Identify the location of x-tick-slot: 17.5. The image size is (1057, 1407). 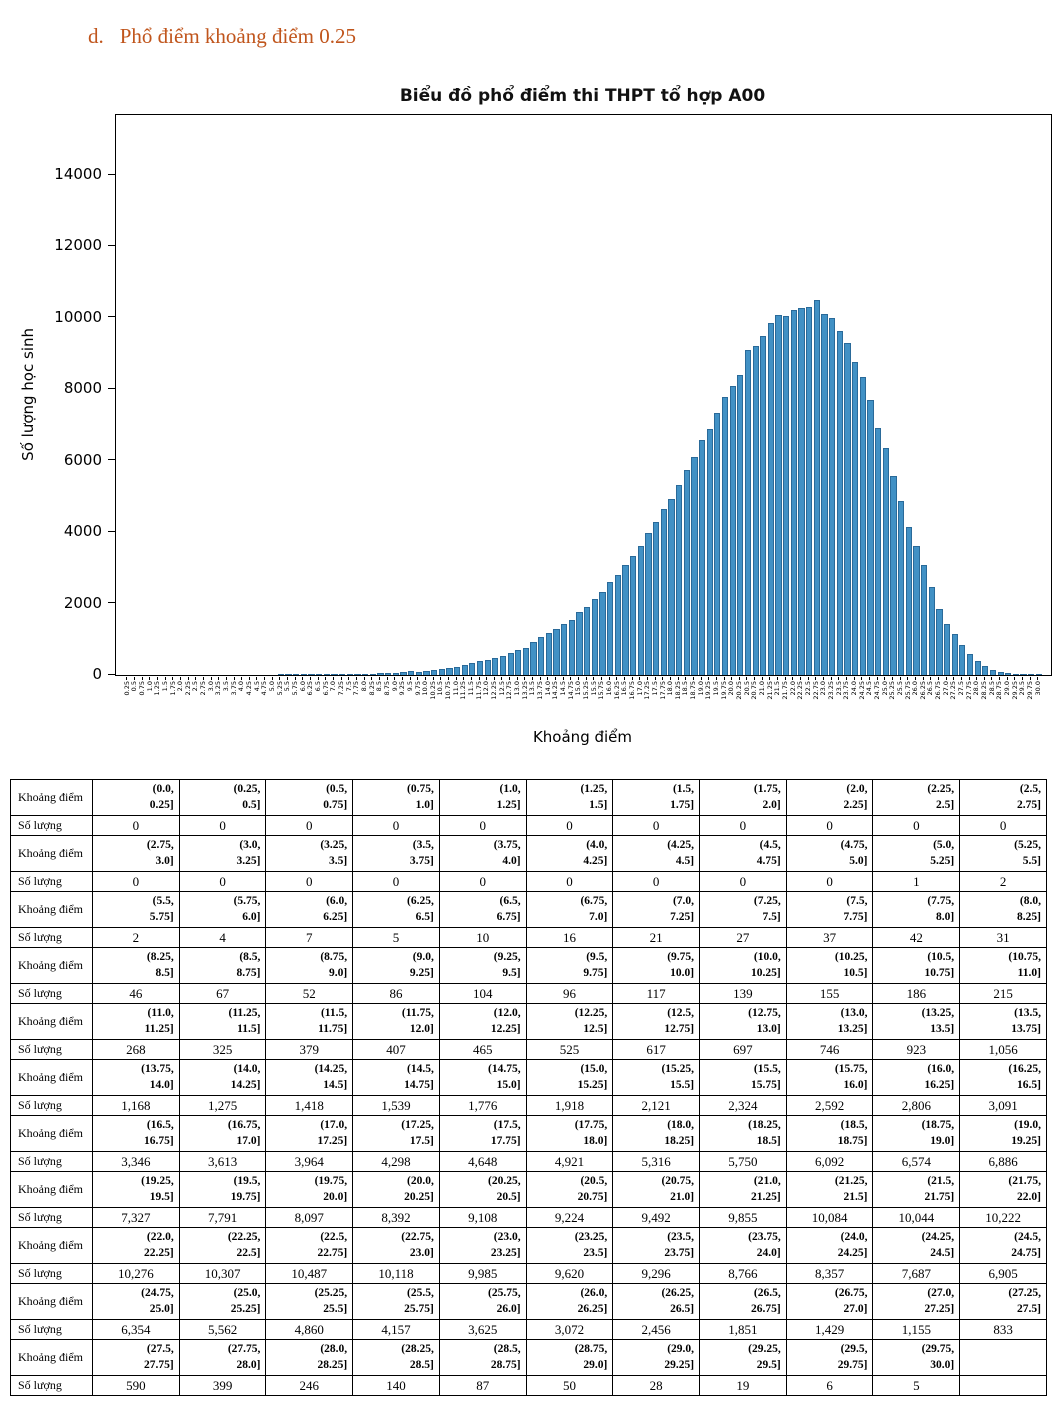
(655, 697).